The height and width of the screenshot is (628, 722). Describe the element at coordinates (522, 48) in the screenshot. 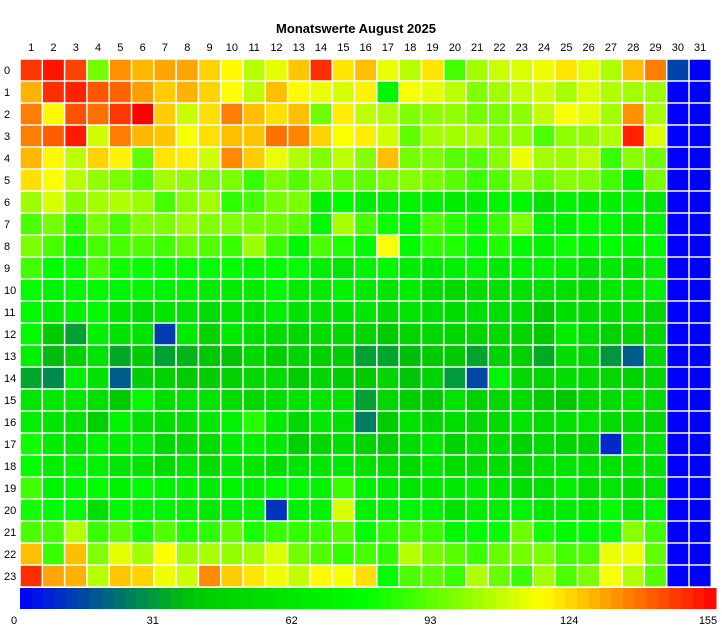

I see `x-tick-label: 23` at that location.